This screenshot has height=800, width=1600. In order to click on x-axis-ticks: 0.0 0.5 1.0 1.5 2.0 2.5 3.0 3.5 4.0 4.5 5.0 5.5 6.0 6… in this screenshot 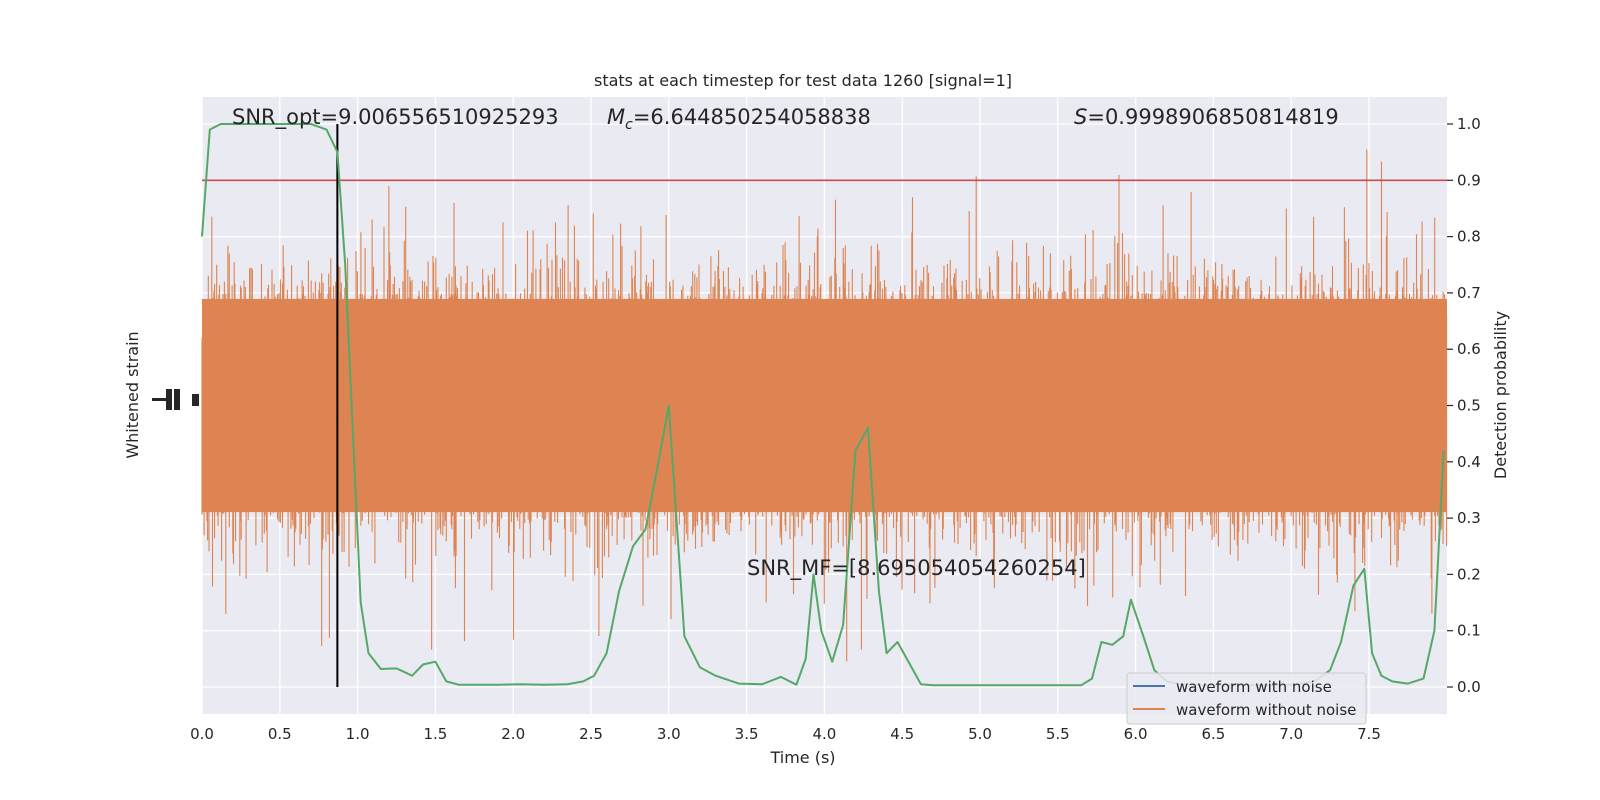, I will do `click(785, 734)`.